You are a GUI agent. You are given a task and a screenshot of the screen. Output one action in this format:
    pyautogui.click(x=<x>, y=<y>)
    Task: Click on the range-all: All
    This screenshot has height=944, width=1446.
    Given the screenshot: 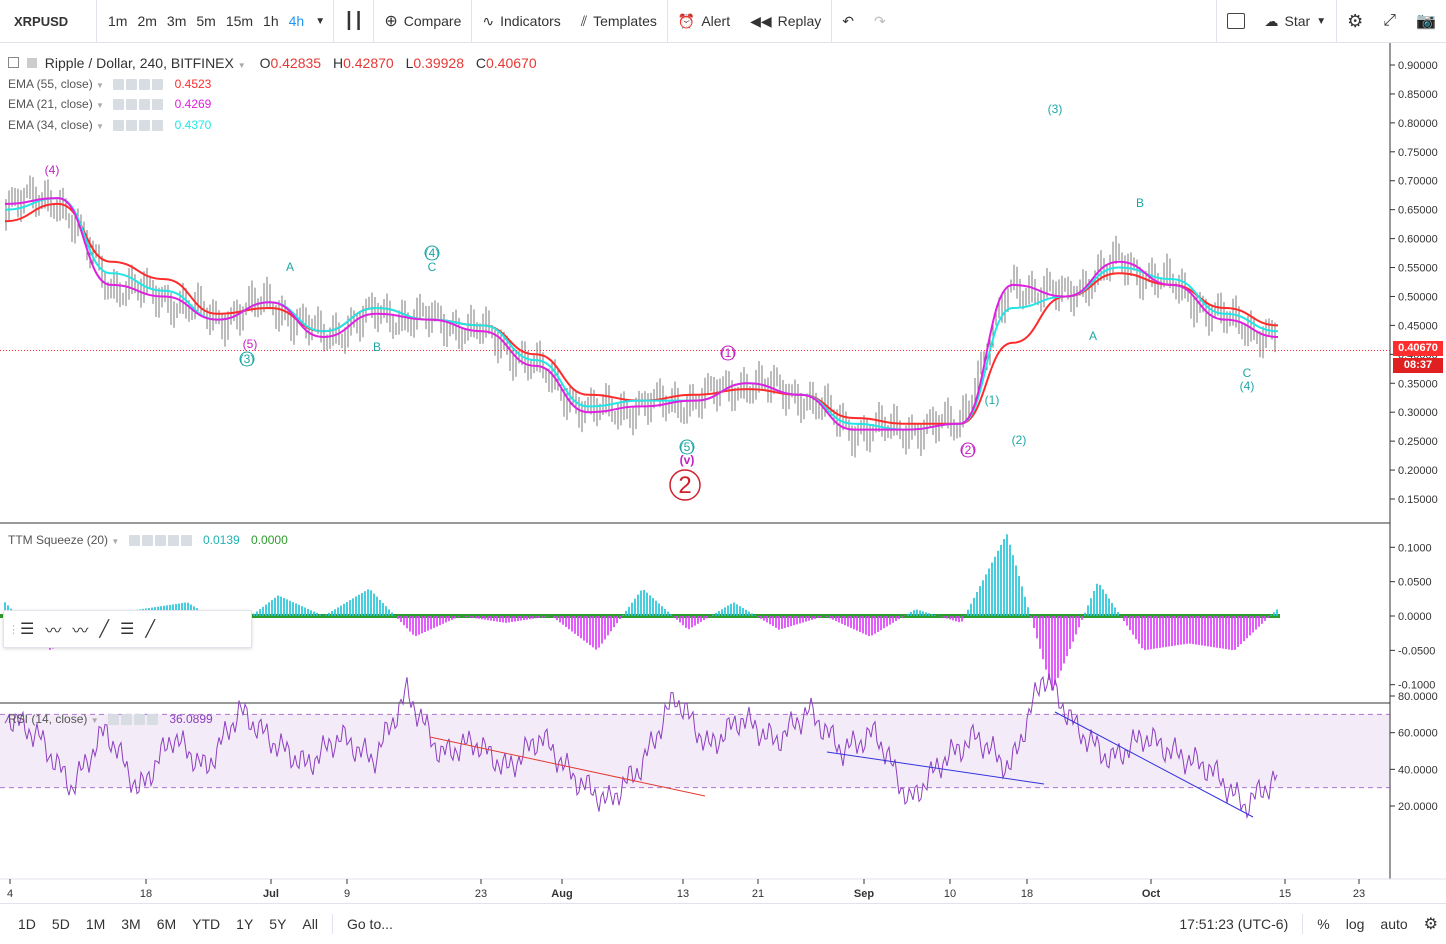 What is the action you would take?
    pyautogui.click(x=310, y=924)
    